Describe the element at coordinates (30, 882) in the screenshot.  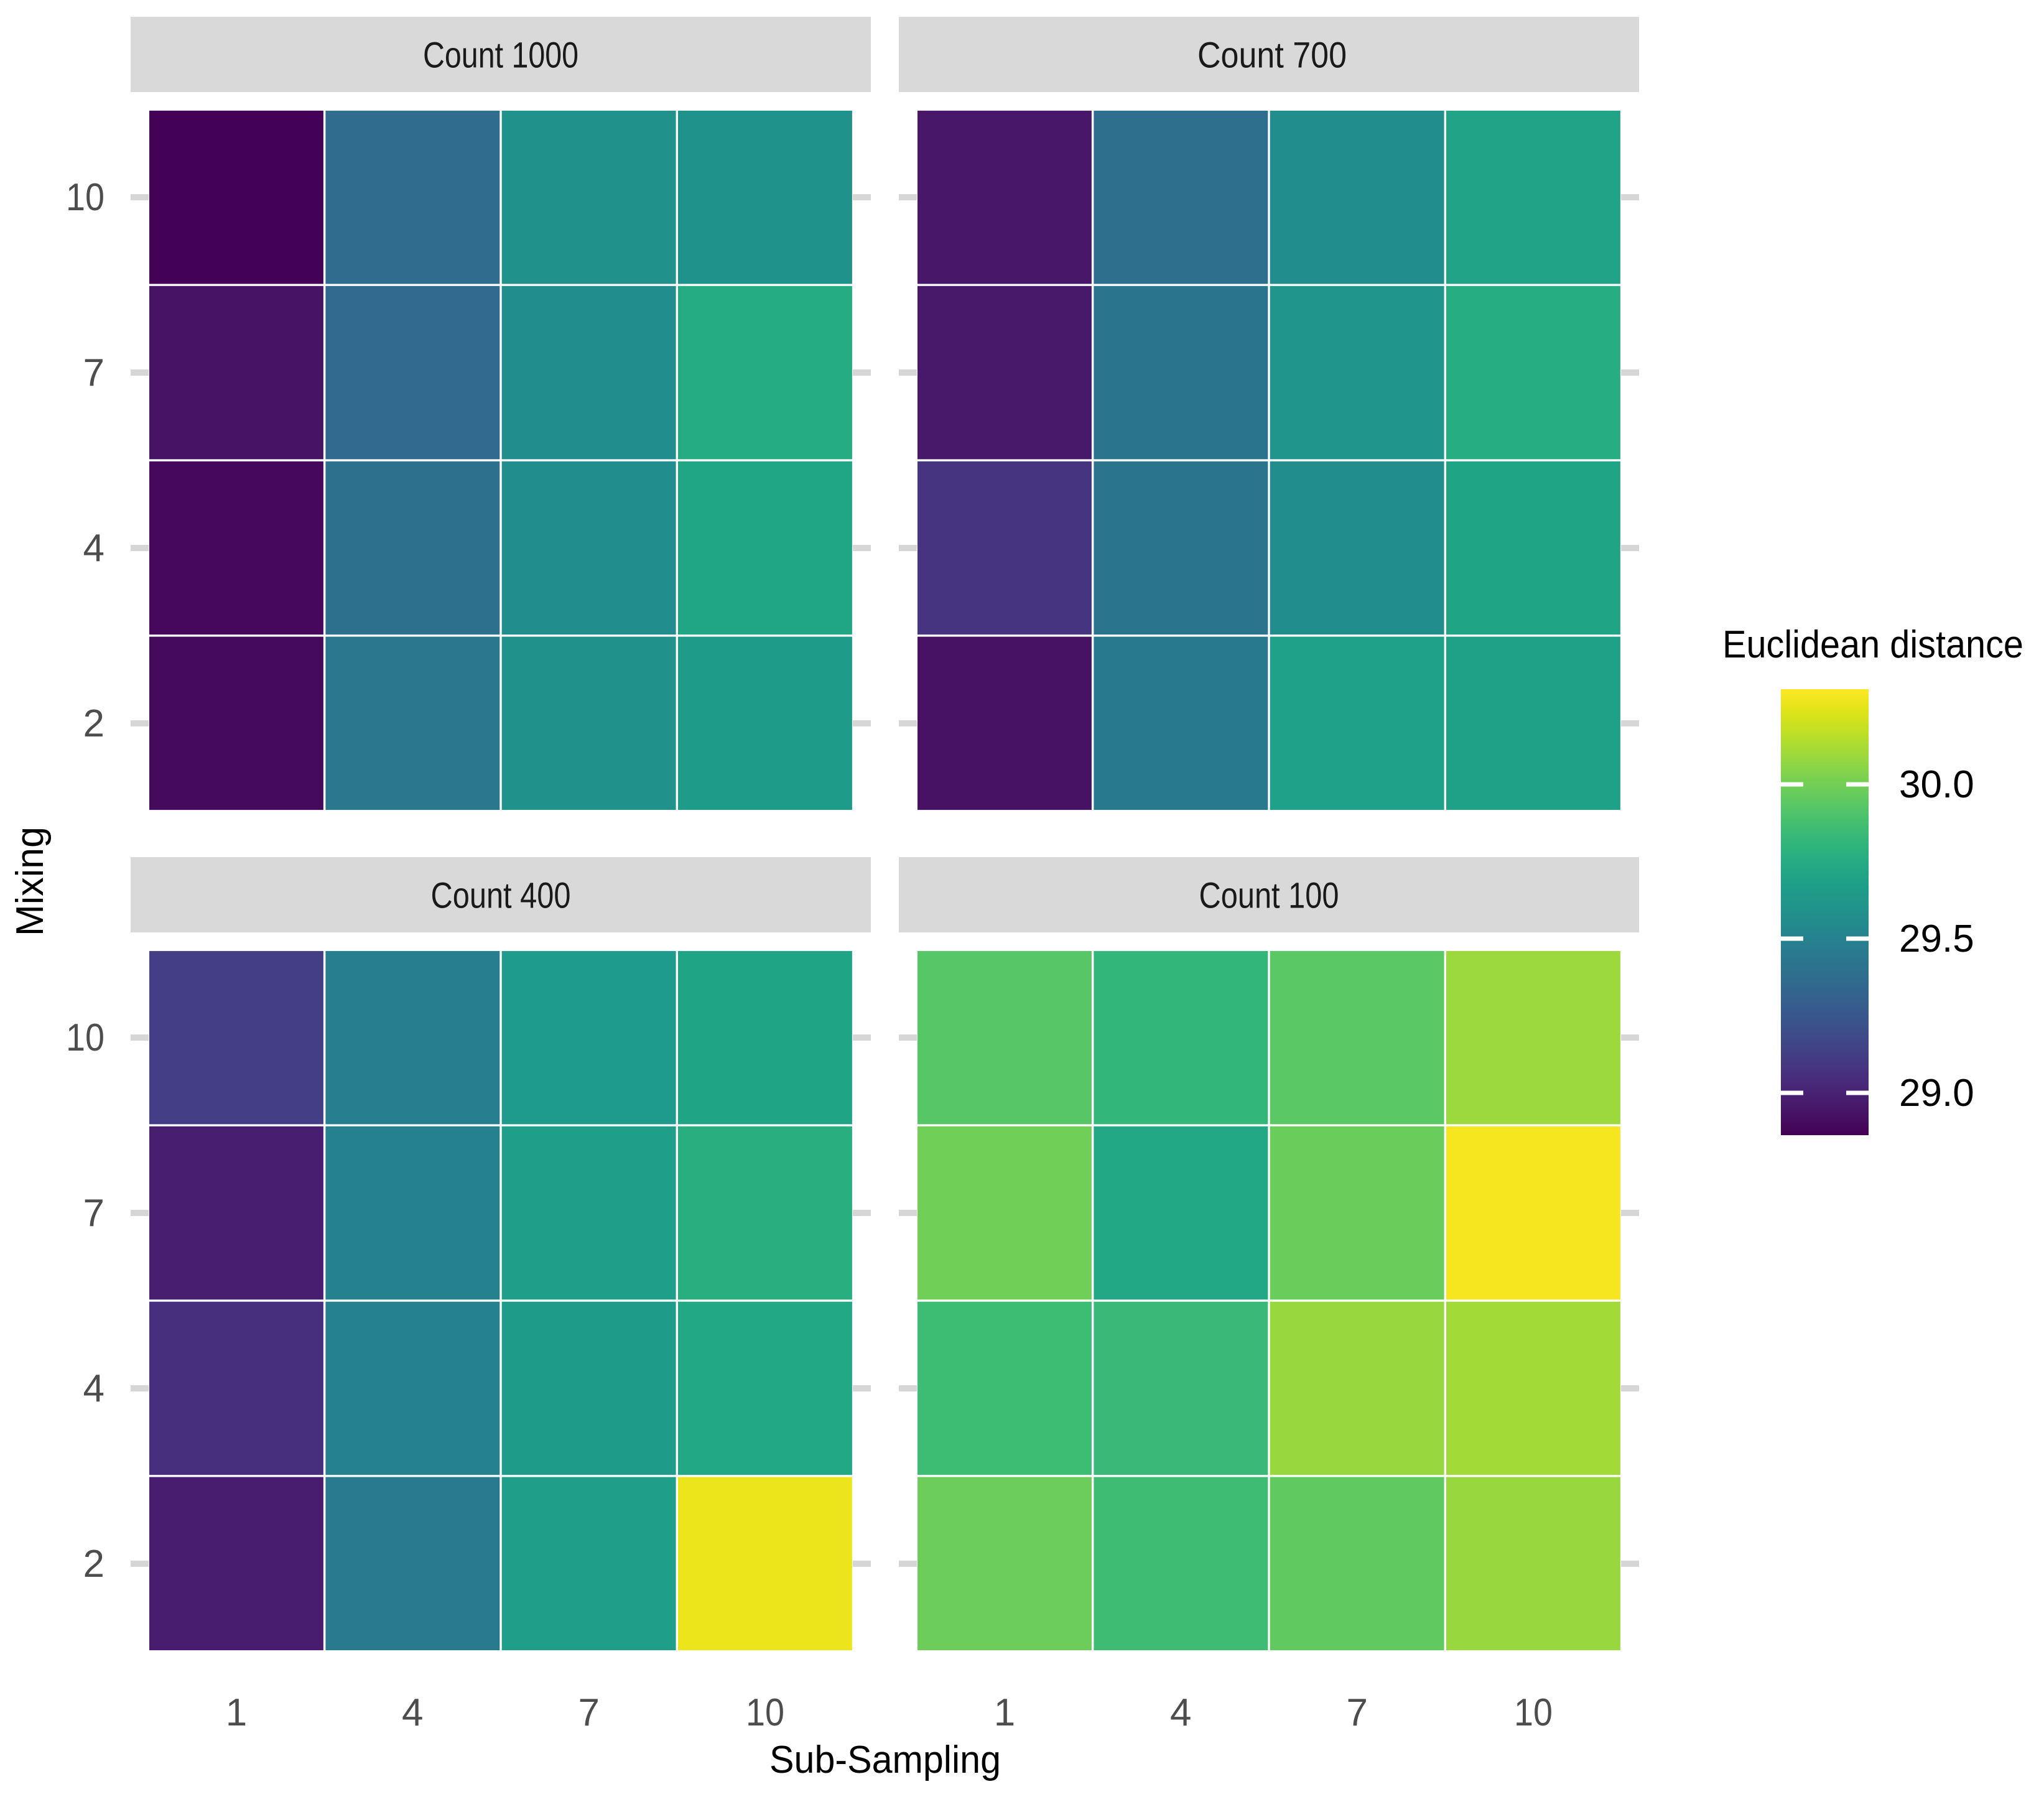
I see `svg-text: Mixing` at that location.